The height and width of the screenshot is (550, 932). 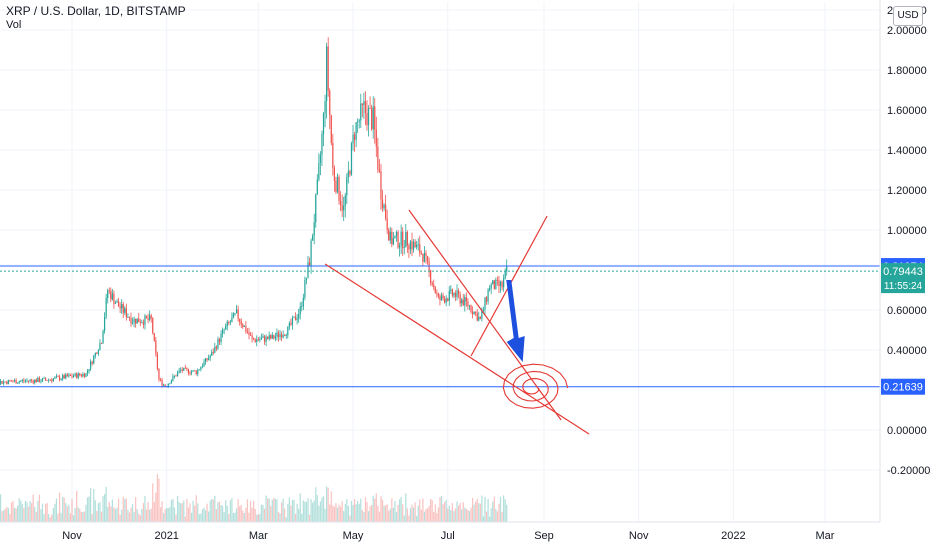 I want to click on volume-indicator-label: Vol, so click(x=14, y=25).